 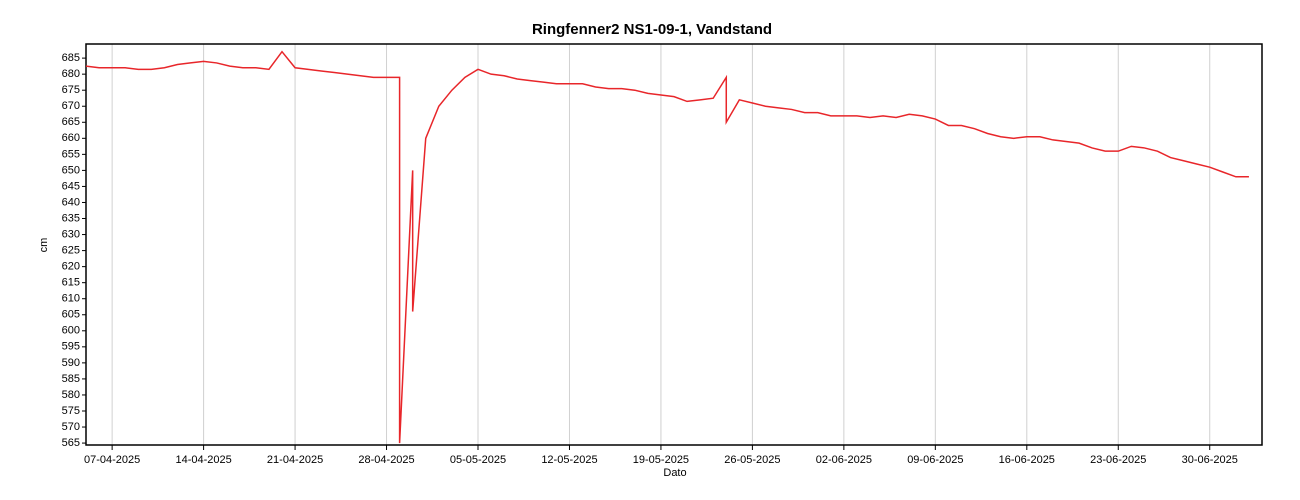 What do you see at coordinates (935, 460) in the screenshot?
I see `x-tick-label: 09-06-2025` at bounding box center [935, 460].